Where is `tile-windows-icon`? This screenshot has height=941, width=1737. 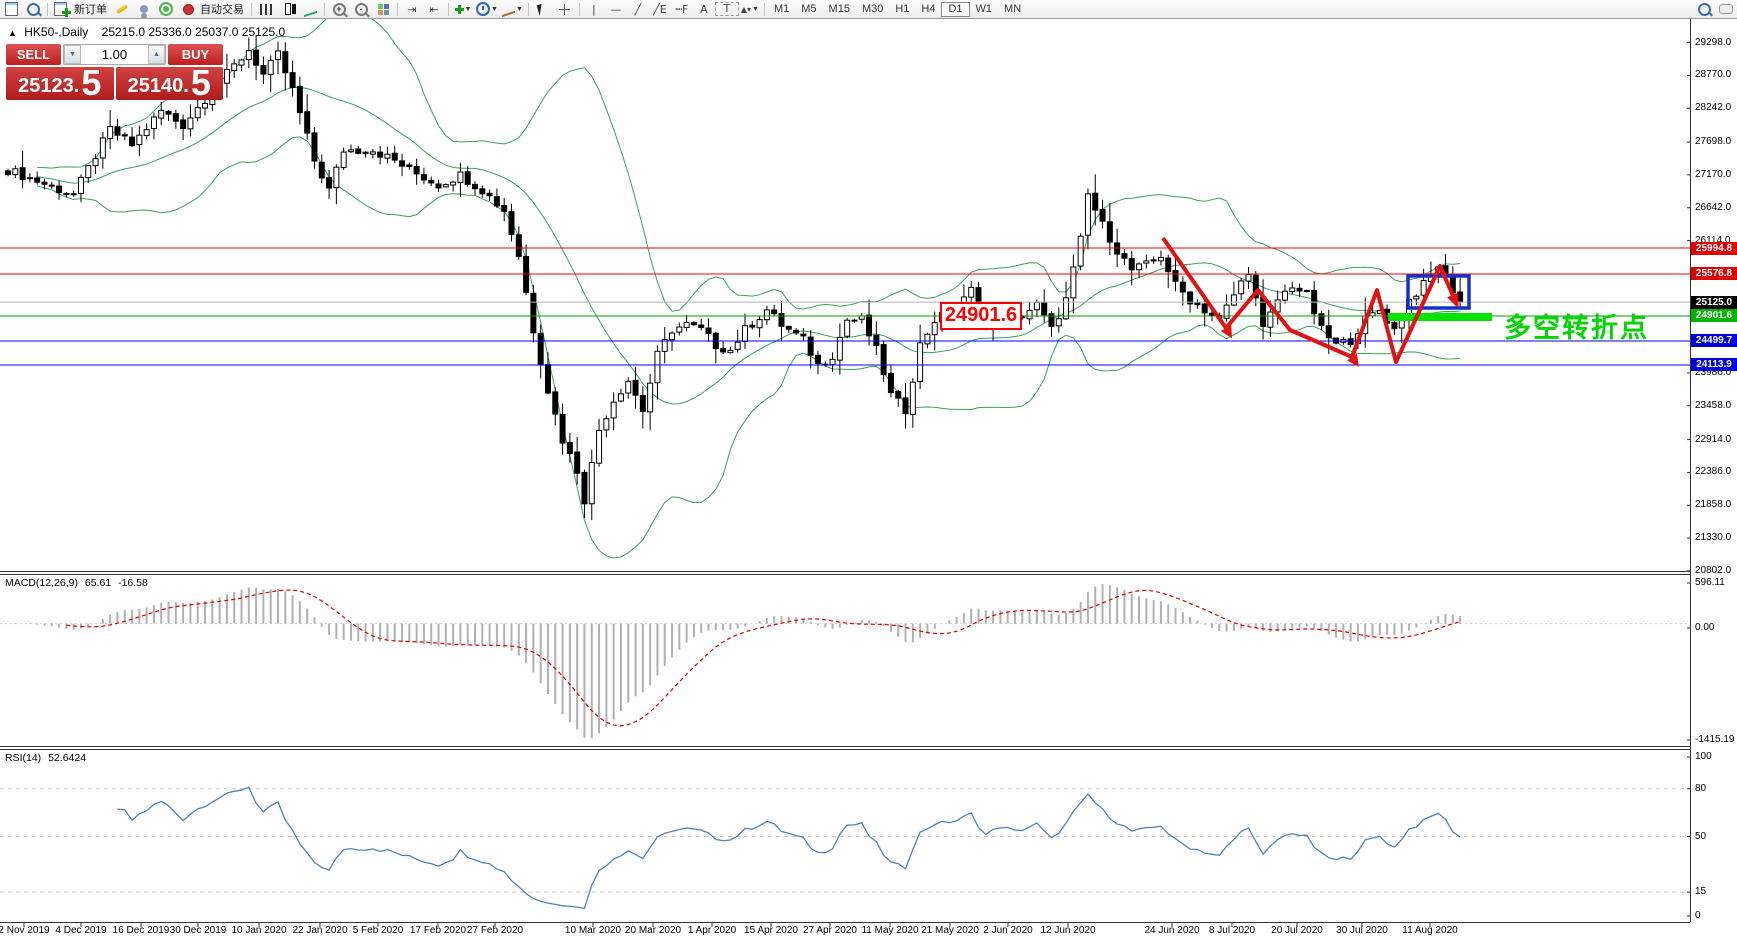
tile-windows-icon is located at coordinates (383, 9).